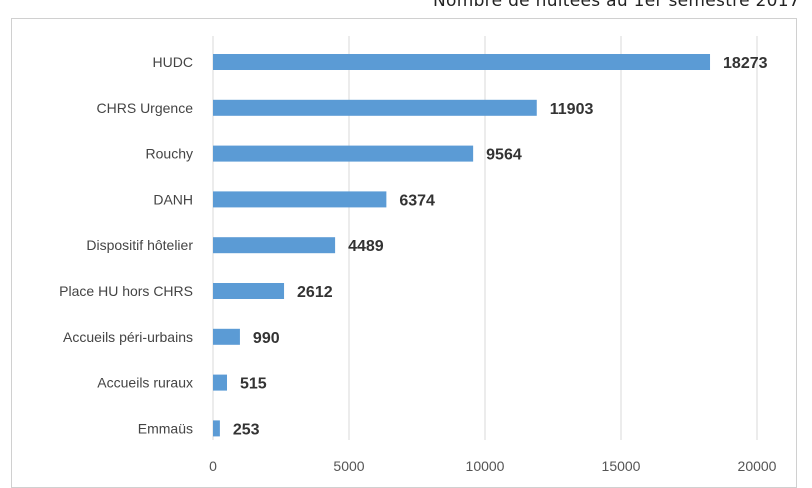 Image resolution: width=812 pixels, height=488 pixels. I want to click on category-label: Dispositif hôtelier, so click(139, 245).